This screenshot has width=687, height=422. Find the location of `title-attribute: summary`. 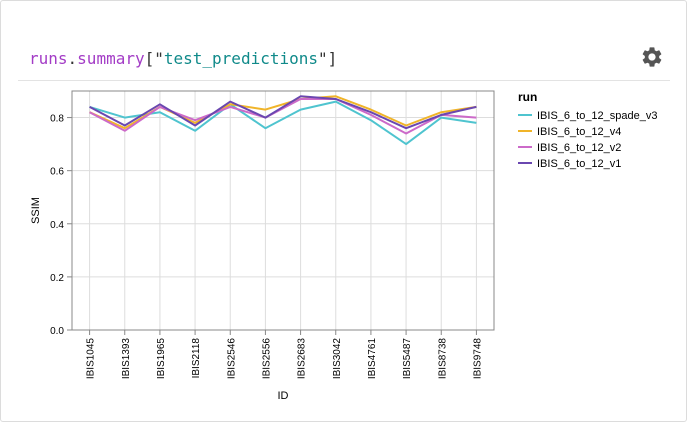

title-attribute: summary is located at coordinates (111, 58).